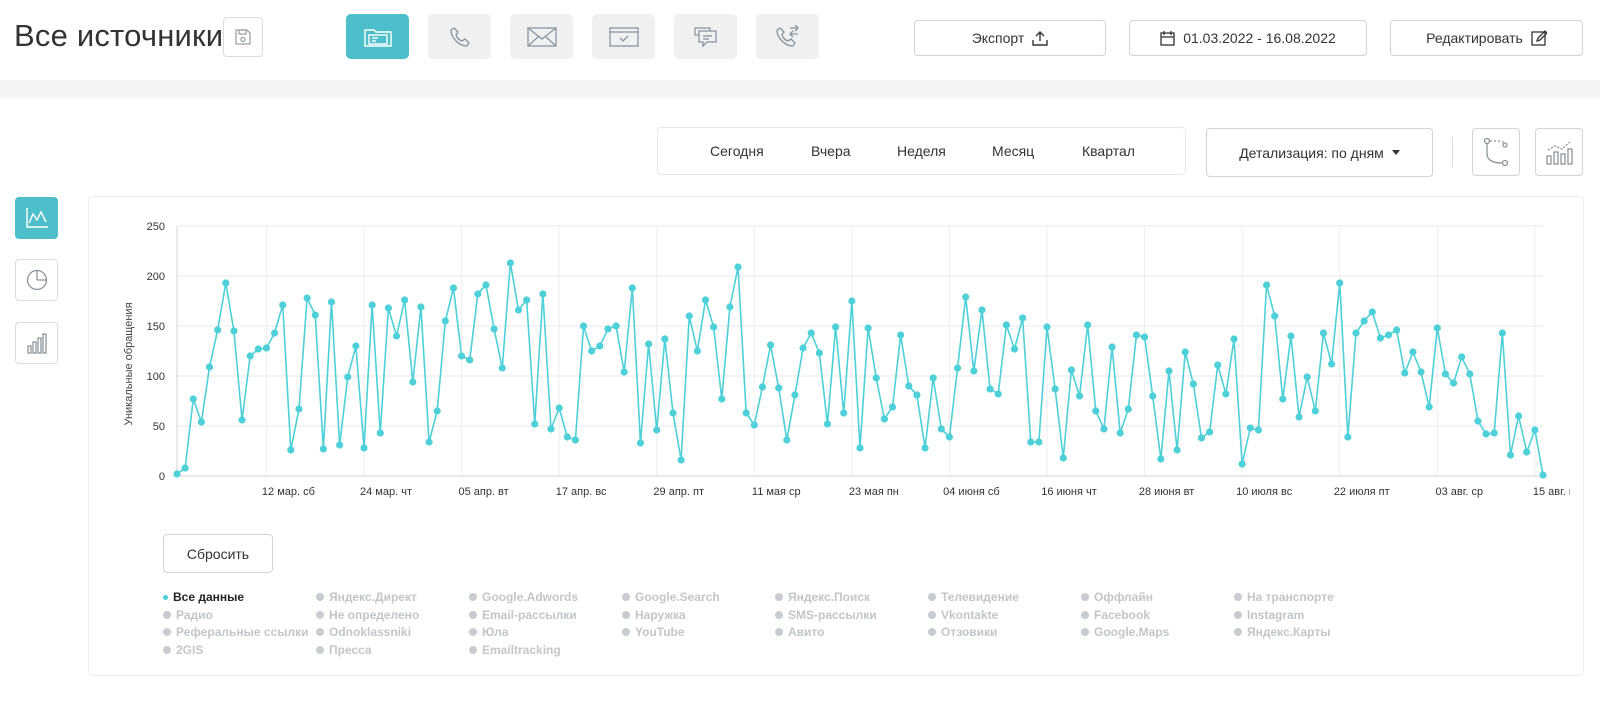  What do you see at coordinates (488, 632) in the screenshot?
I see `legend-item: Юла` at bounding box center [488, 632].